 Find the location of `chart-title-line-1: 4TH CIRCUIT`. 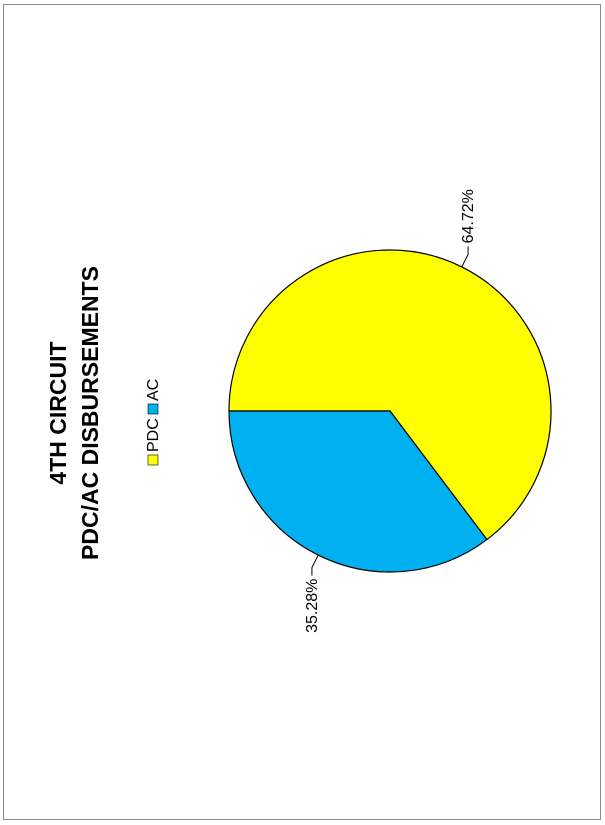

chart-title-line-1: 4TH CIRCUIT is located at coordinates (58, 412).